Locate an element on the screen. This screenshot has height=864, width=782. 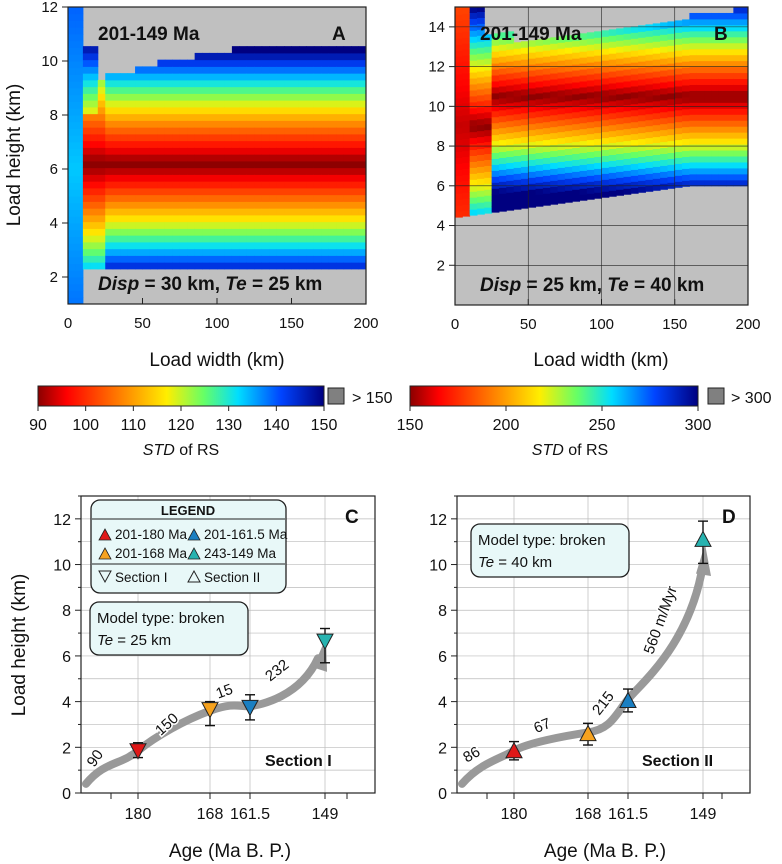
colorbar-a-overflow-label: > 150 is located at coordinates (372, 398).